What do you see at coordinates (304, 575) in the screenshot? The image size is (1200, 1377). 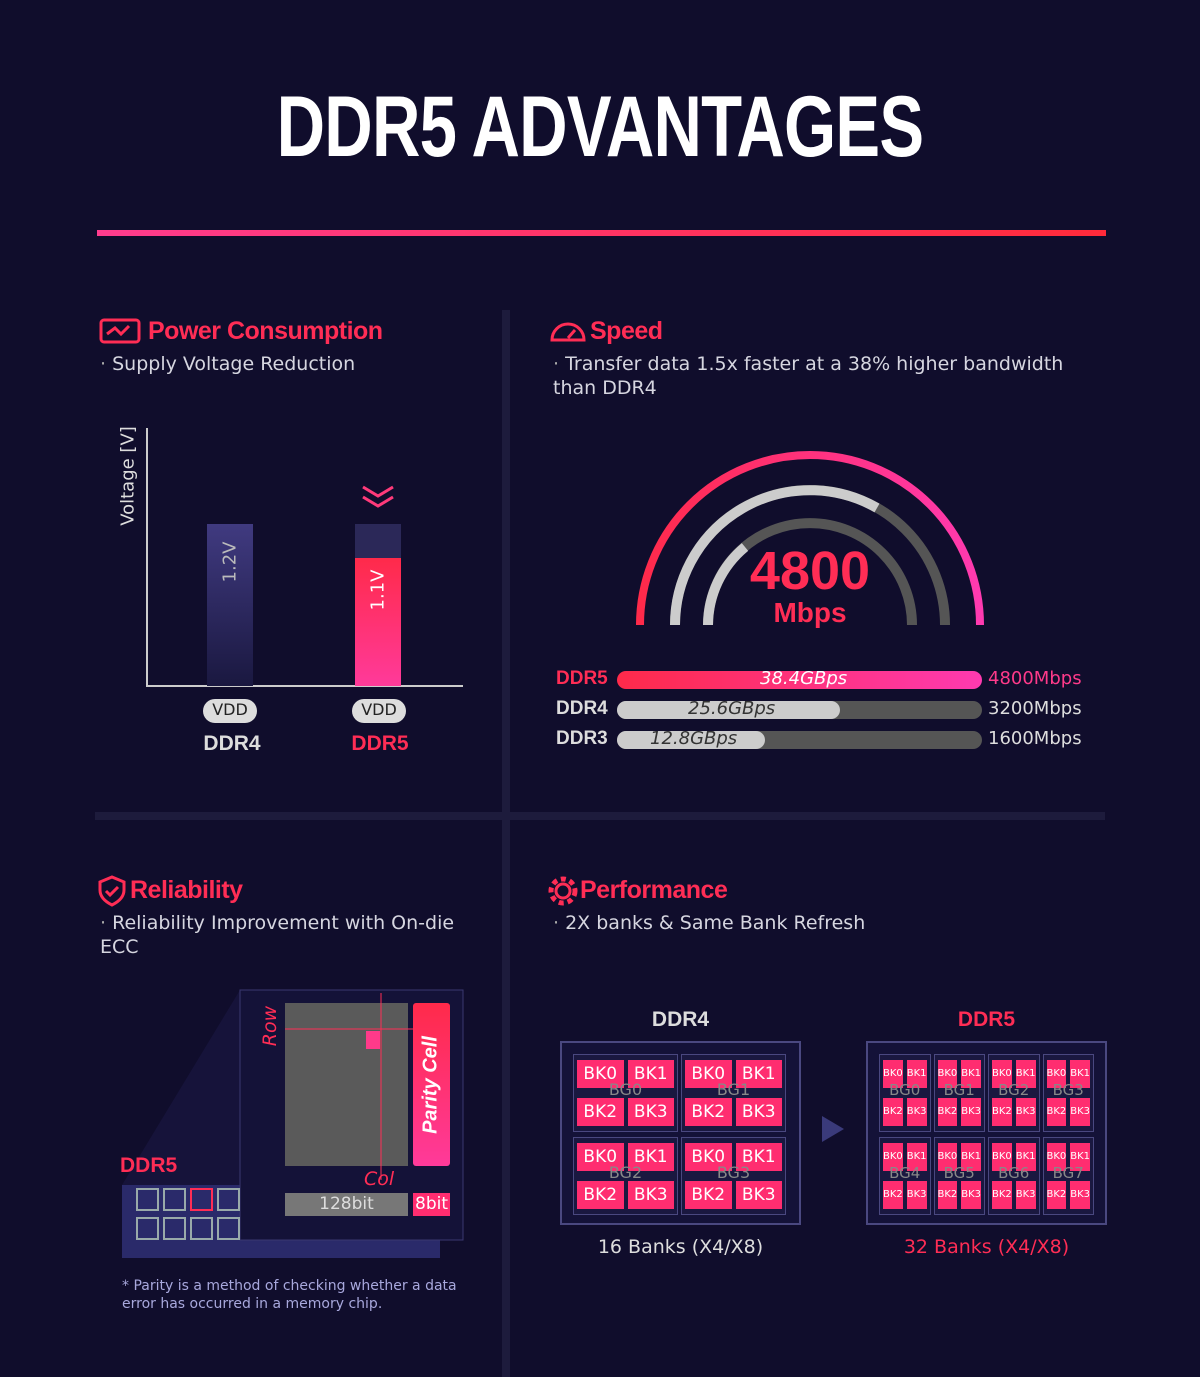 I see `voltage-chart` at bounding box center [304, 575].